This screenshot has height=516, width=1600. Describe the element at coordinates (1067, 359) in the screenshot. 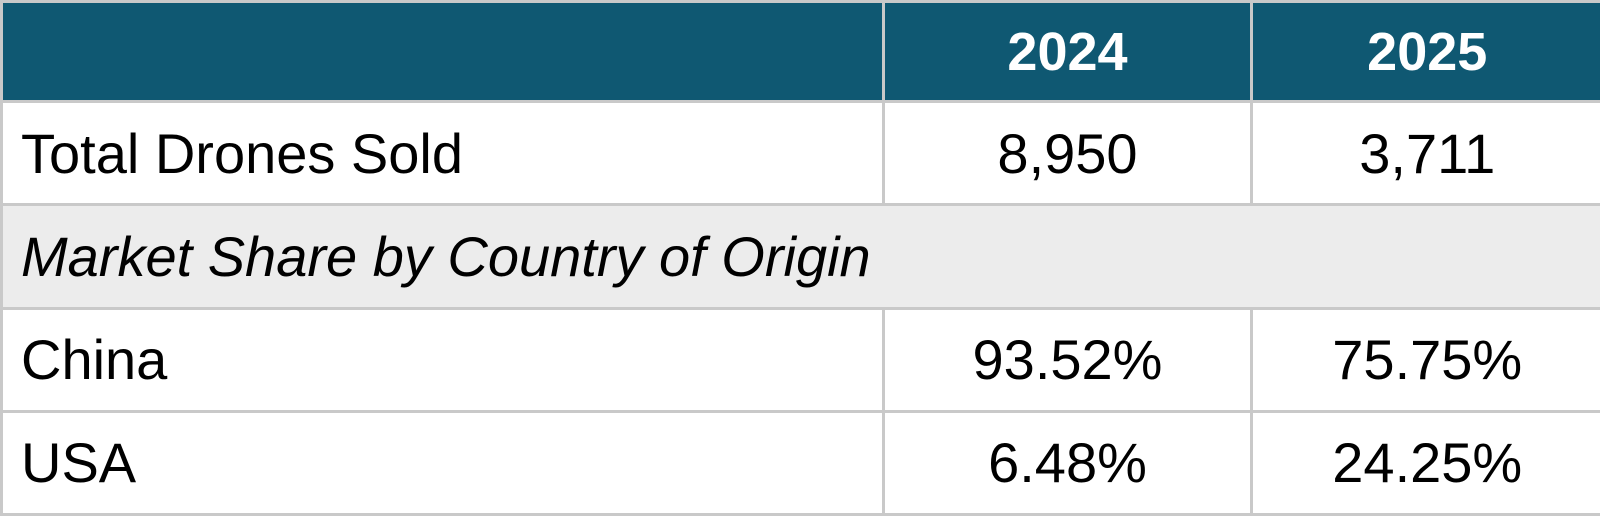

I see `china-2024-value: 93.52%` at that location.